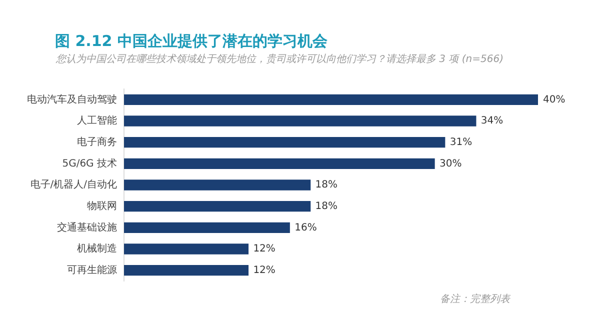 This screenshot has width=594, height=321. What do you see at coordinates (72, 99) in the screenshot?
I see `y-tick-label: 电动汽车及自动驾驶` at bounding box center [72, 99].